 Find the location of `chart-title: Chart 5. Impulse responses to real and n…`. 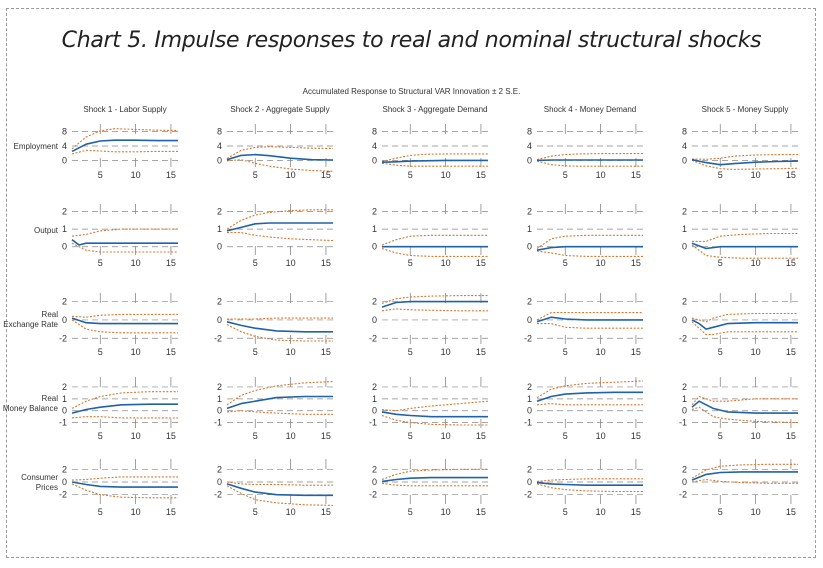

chart-title: Chart 5. Impulse responses to real and n… is located at coordinates (411, 40).